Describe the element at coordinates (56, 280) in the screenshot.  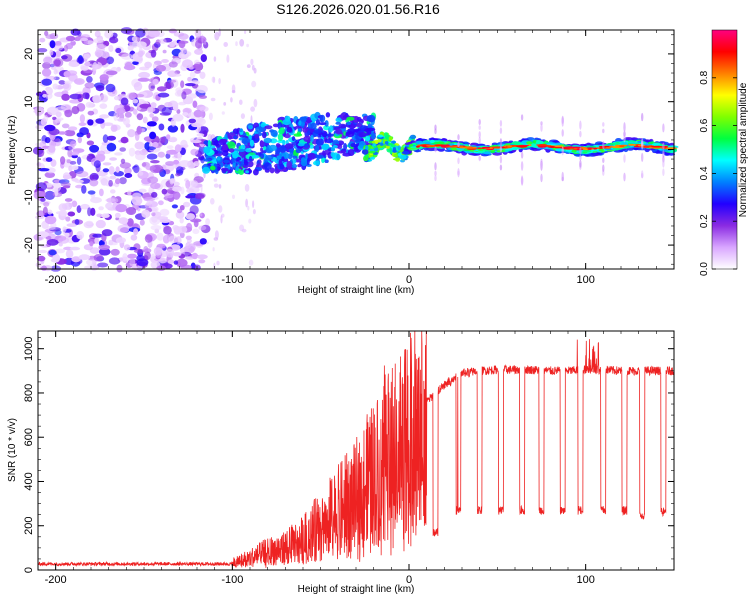
I see `x-tick-label: -200` at that location.